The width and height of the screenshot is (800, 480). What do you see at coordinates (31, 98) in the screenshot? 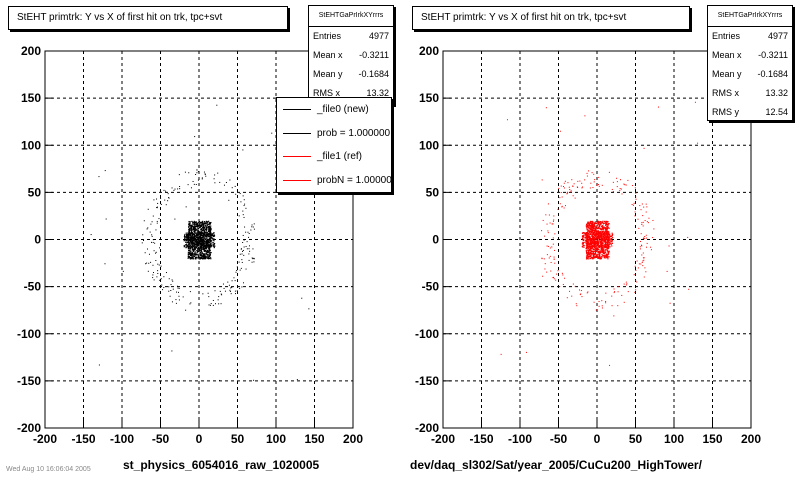
I see `y-tick-label: 150` at bounding box center [31, 98].